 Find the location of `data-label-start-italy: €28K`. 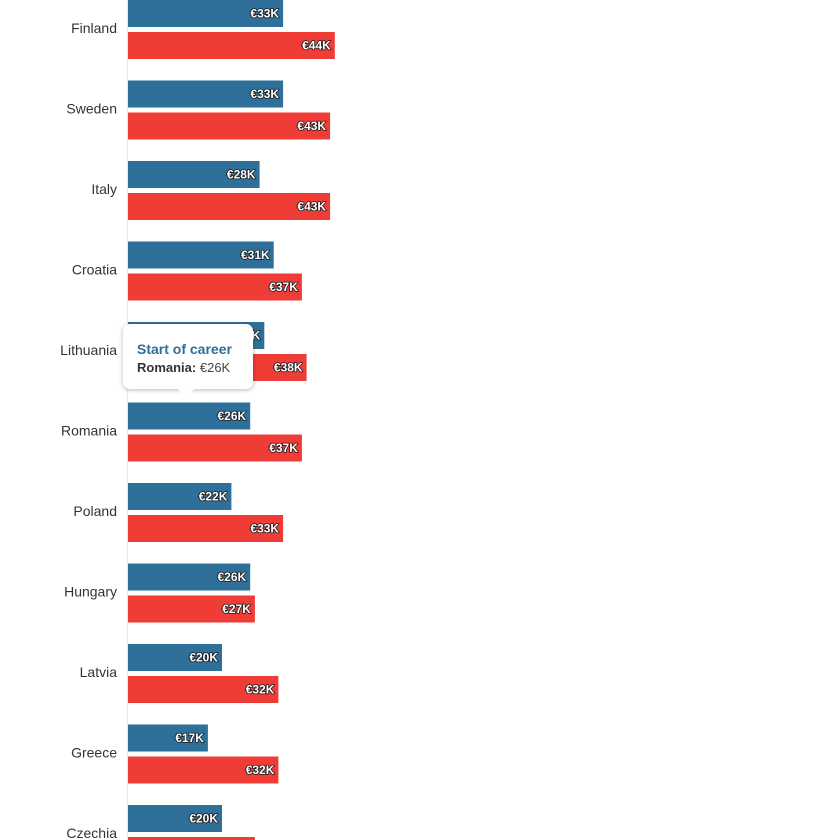

data-label-start-italy: €28K is located at coordinates (241, 175).